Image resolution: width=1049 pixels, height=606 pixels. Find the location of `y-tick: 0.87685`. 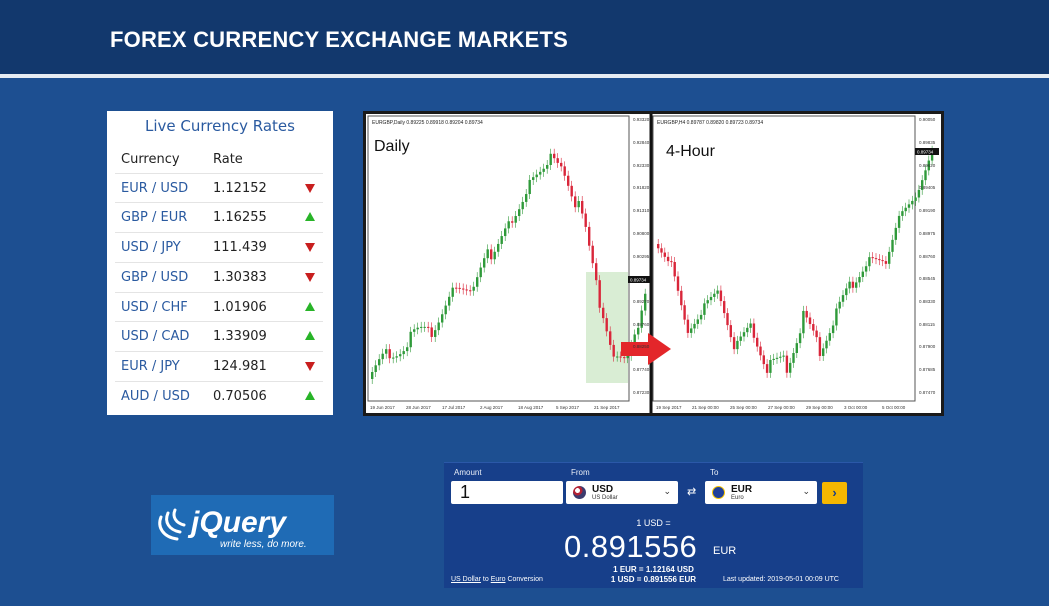

y-tick: 0.87685 is located at coordinates (927, 369).